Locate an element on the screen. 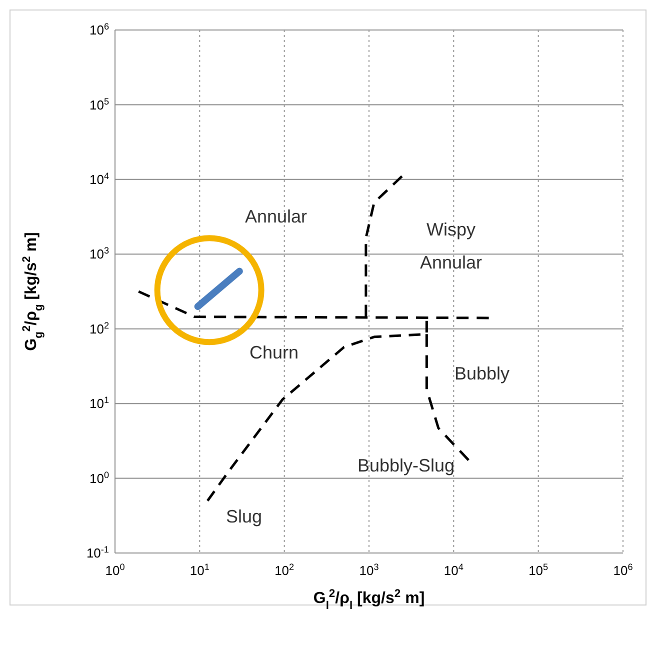  annotation: Bubbly-Slug is located at coordinates (406, 465).